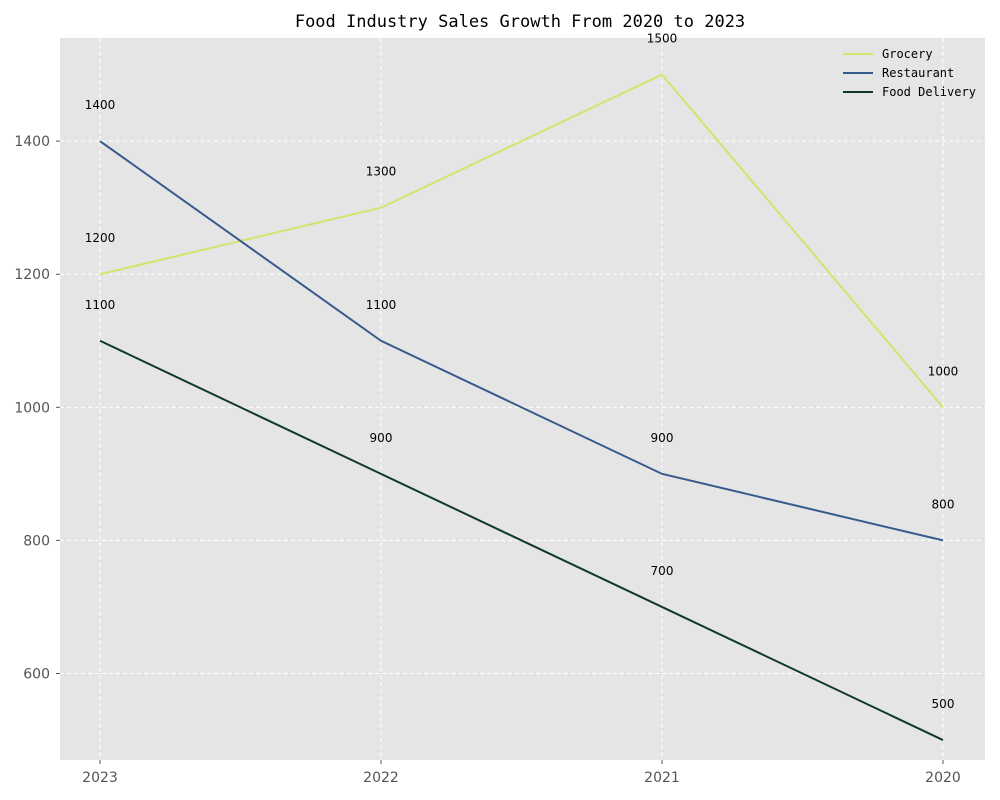 The height and width of the screenshot is (800, 1000). I want to click on y-tick-label: 1200, so click(32, 275).